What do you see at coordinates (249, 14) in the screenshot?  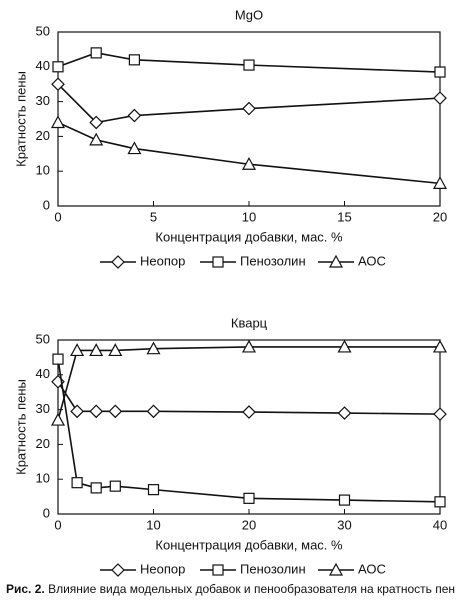 I see `chart-title: MgO` at bounding box center [249, 14].